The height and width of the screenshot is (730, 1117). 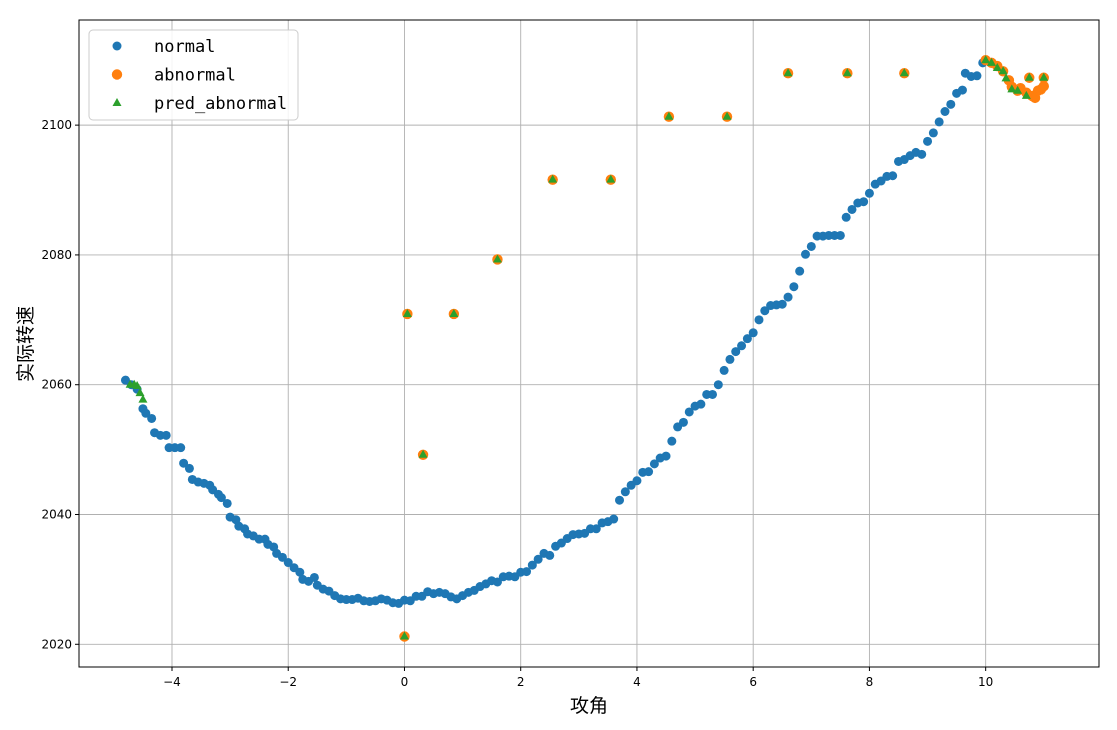 What do you see at coordinates (56, 125) in the screenshot?
I see `y-tick-label: 2100` at bounding box center [56, 125].